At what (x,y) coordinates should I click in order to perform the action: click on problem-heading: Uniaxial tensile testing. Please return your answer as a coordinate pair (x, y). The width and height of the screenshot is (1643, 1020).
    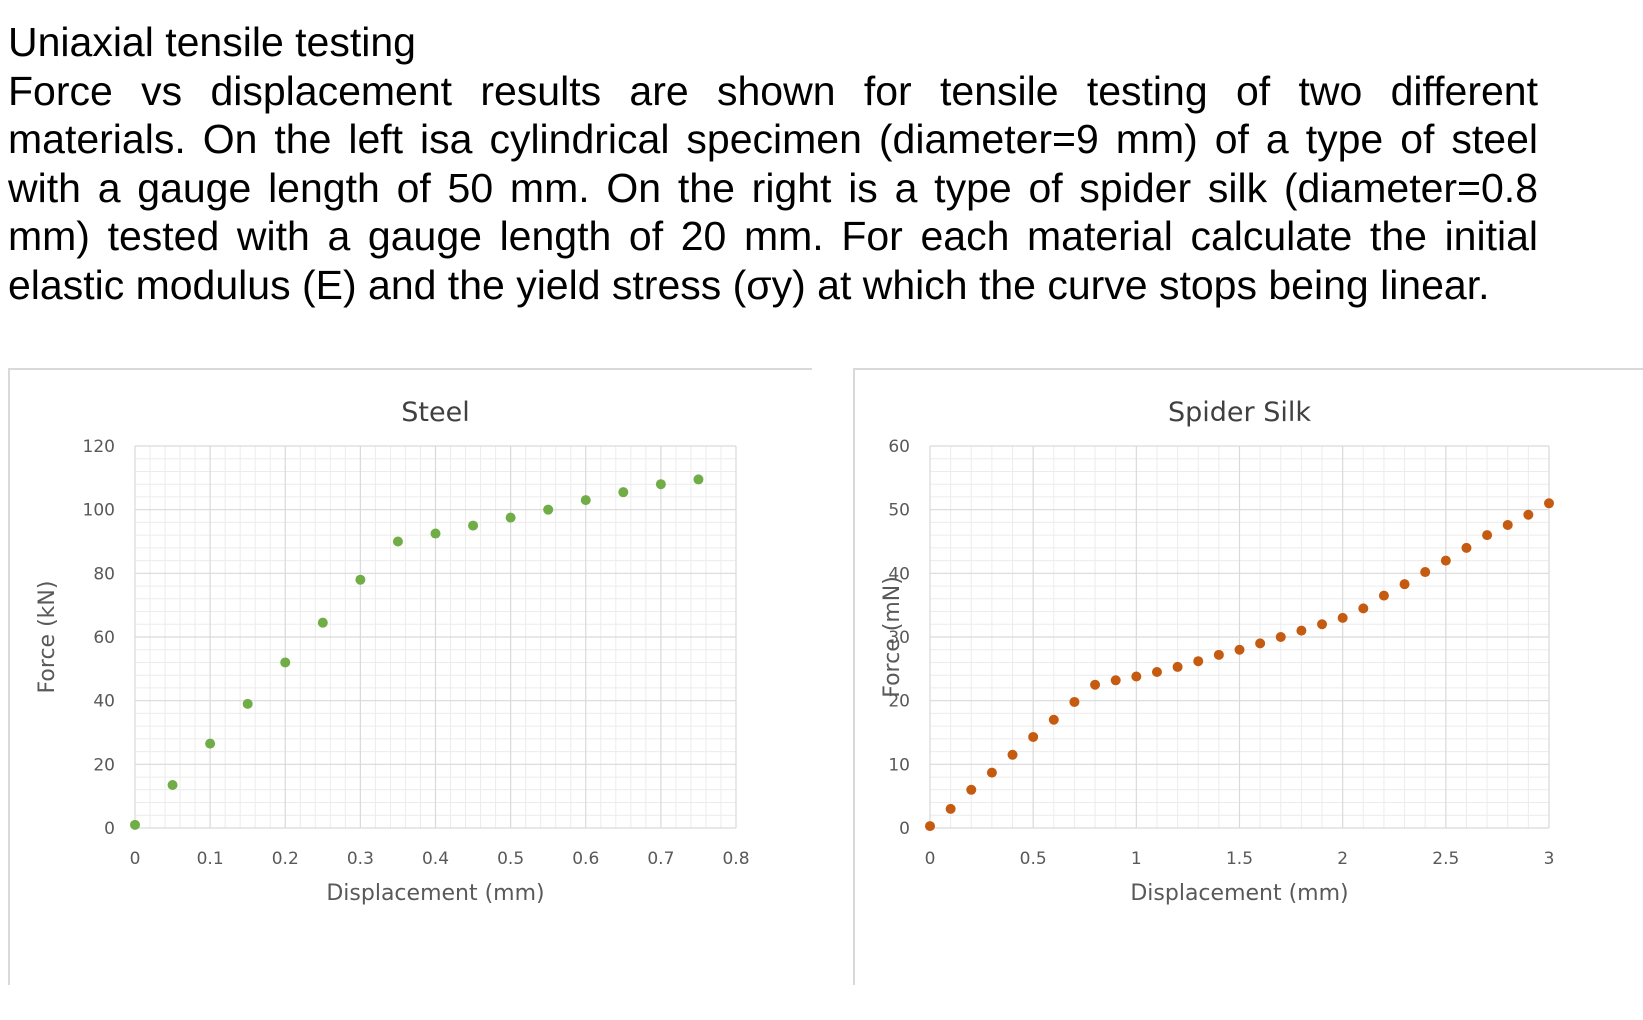
    Looking at the image, I should click on (212, 42).